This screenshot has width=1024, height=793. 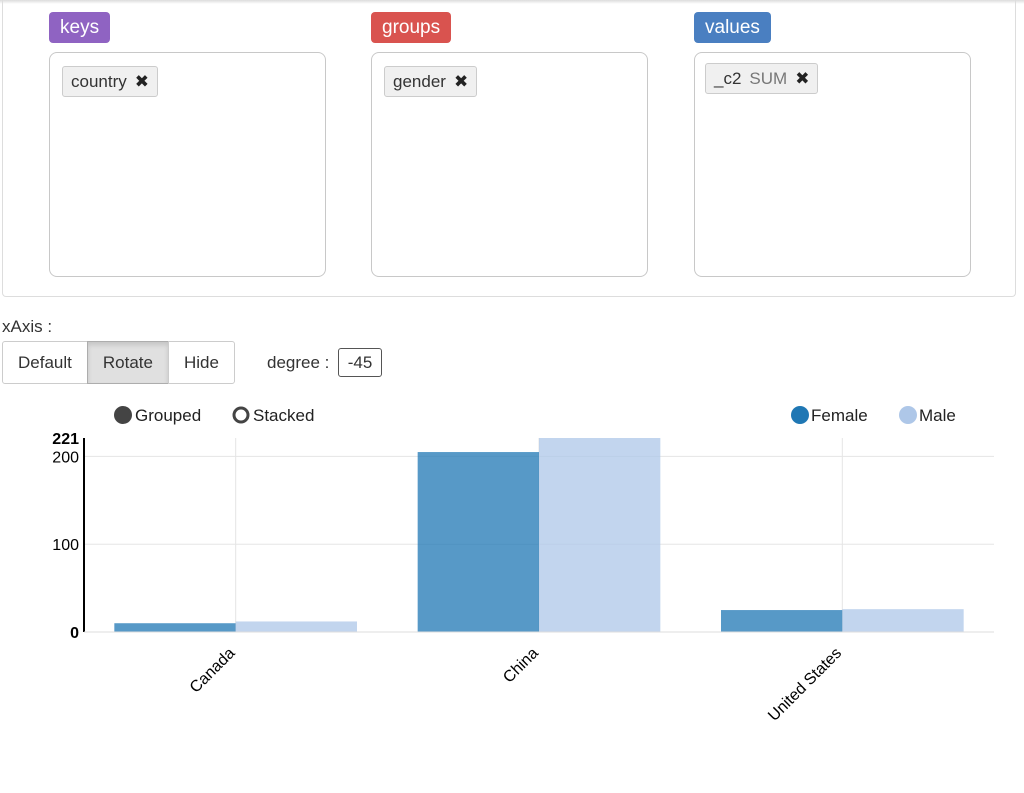 I want to click on x-tick-label: Canada, so click(x=213, y=671).